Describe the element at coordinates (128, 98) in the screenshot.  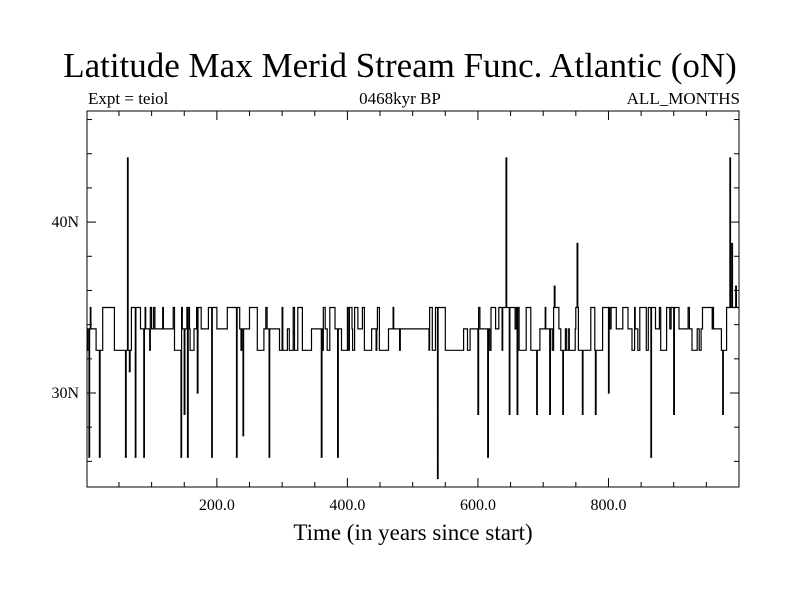
I see `experiment-label: Expt = teiol` at that location.